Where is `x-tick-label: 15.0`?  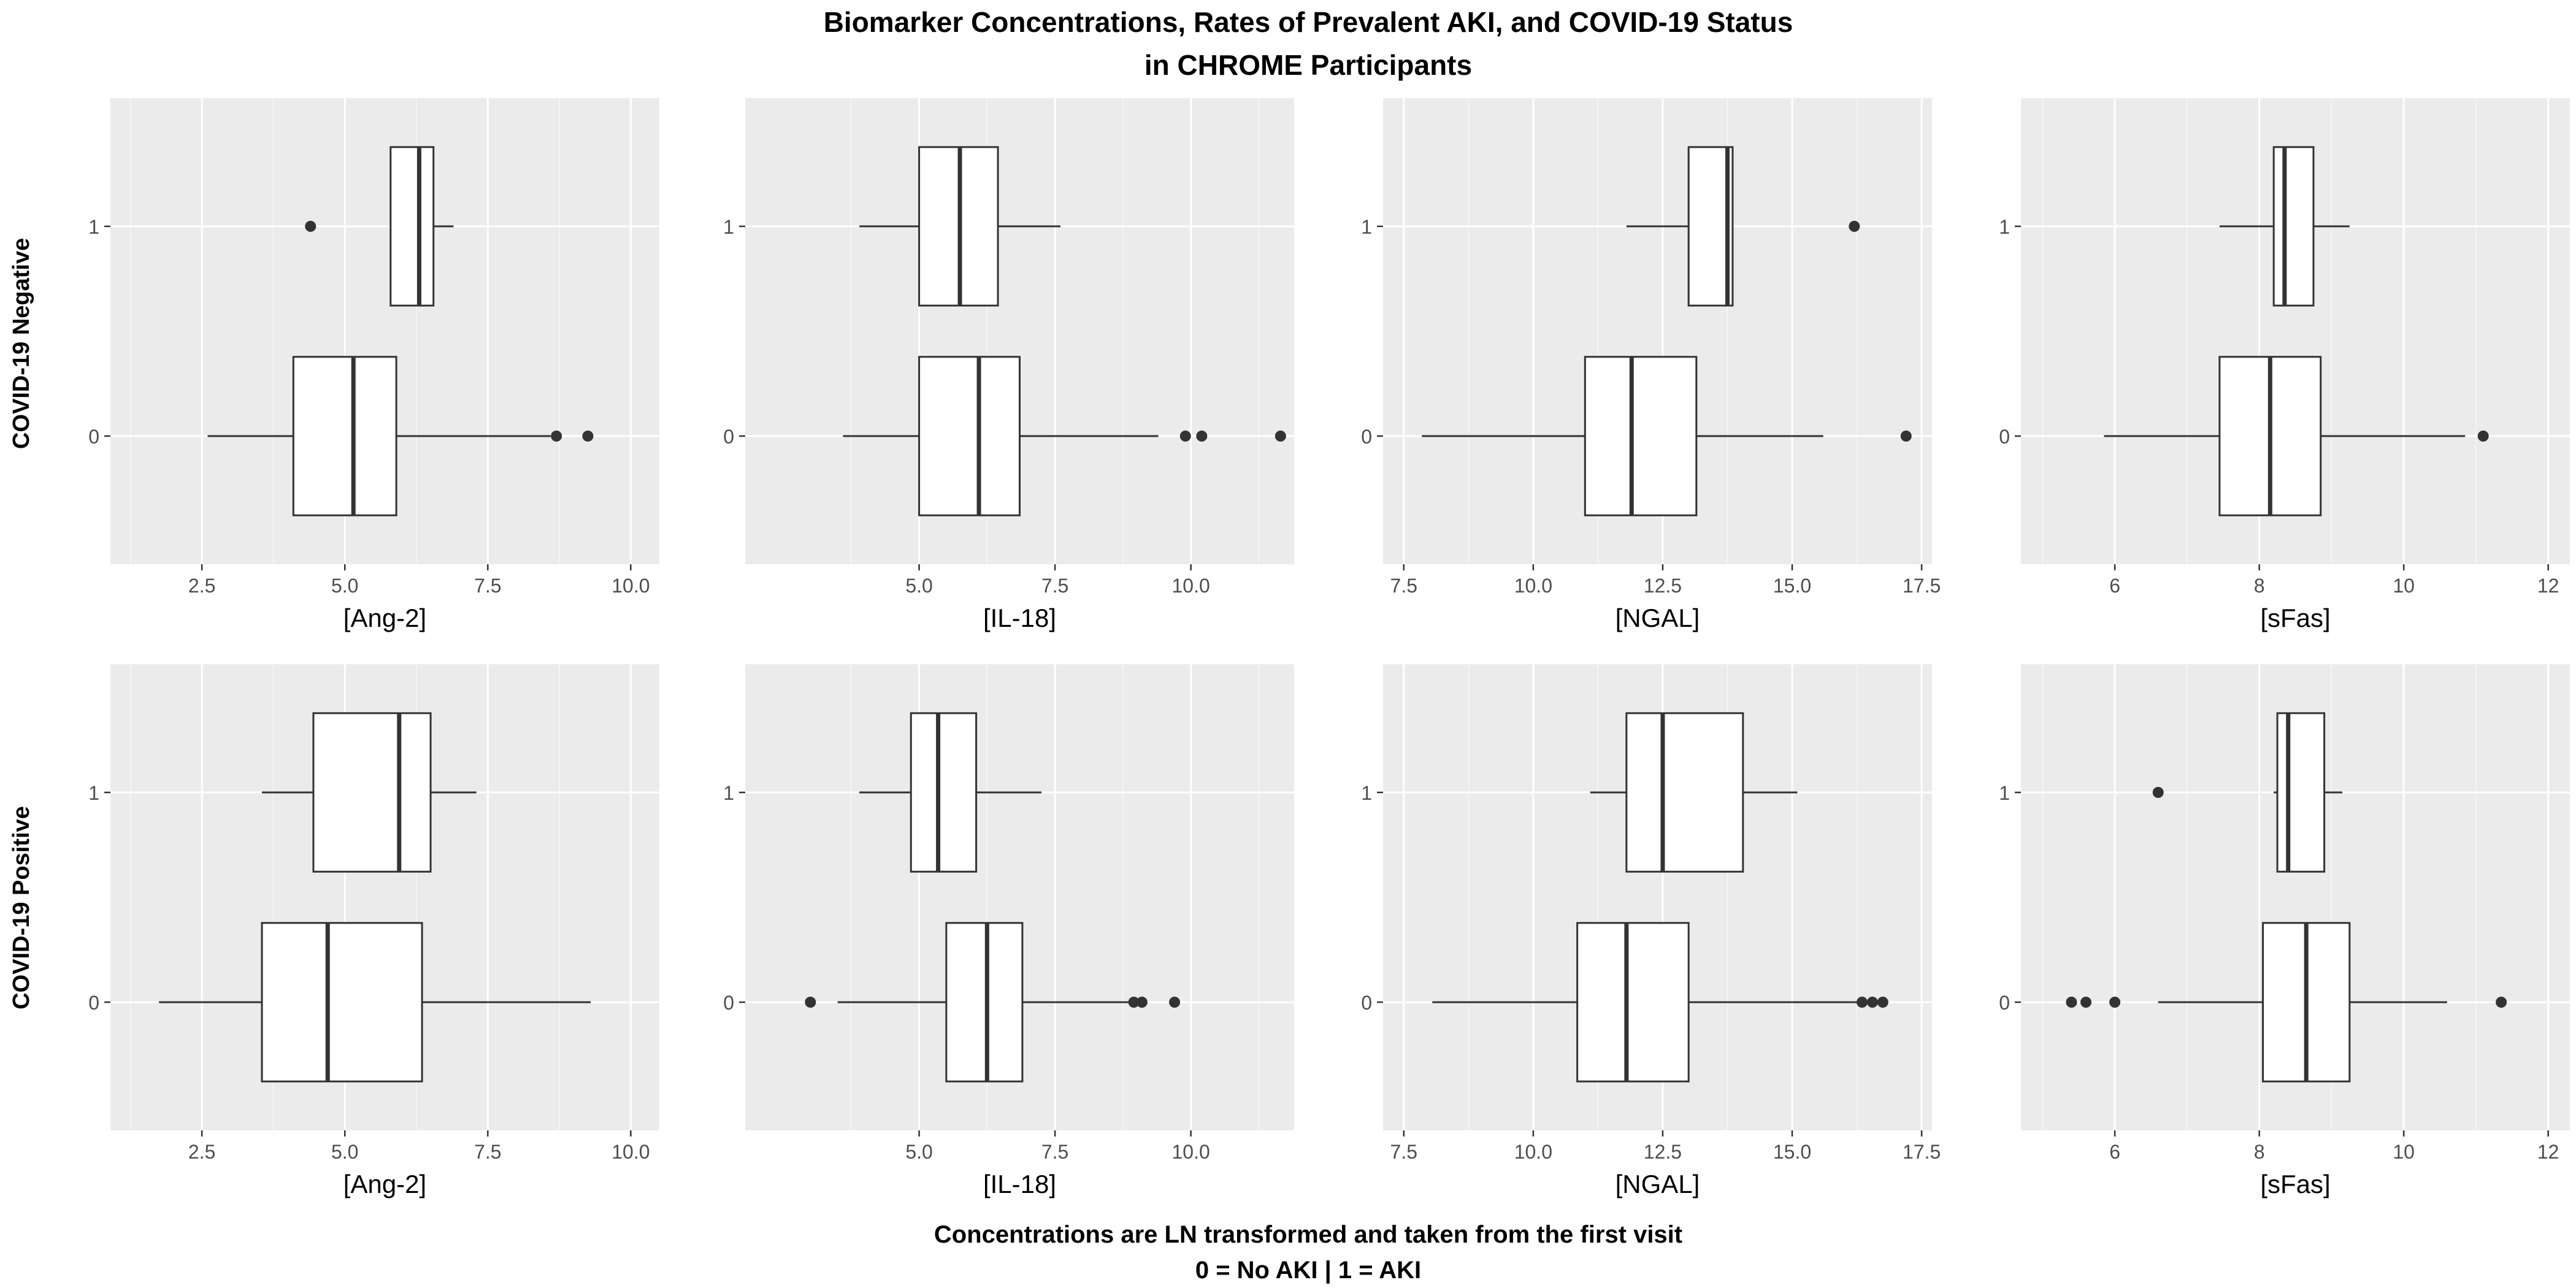 x-tick-label: 15.0 is located at coordinates (1792, 586).